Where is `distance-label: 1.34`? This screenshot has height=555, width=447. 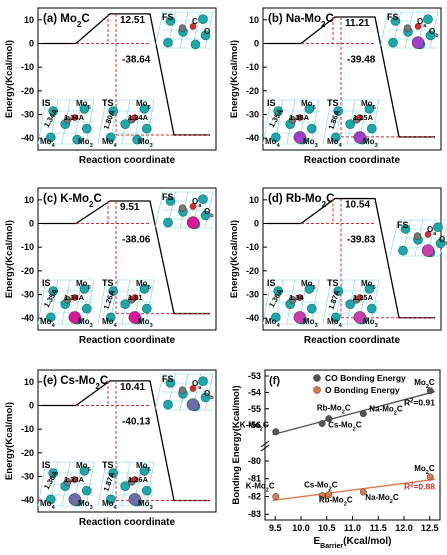
distance-label: 1.34 is located at coordinates (296, 297).